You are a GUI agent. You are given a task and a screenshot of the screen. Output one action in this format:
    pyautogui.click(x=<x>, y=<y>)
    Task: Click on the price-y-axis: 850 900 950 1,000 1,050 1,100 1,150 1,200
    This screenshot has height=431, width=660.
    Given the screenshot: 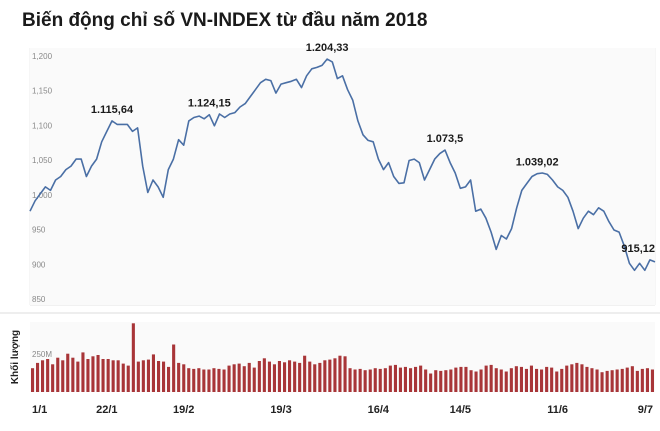 What is the action you would take?
    pyautogui.click(x=42, y=178)
    